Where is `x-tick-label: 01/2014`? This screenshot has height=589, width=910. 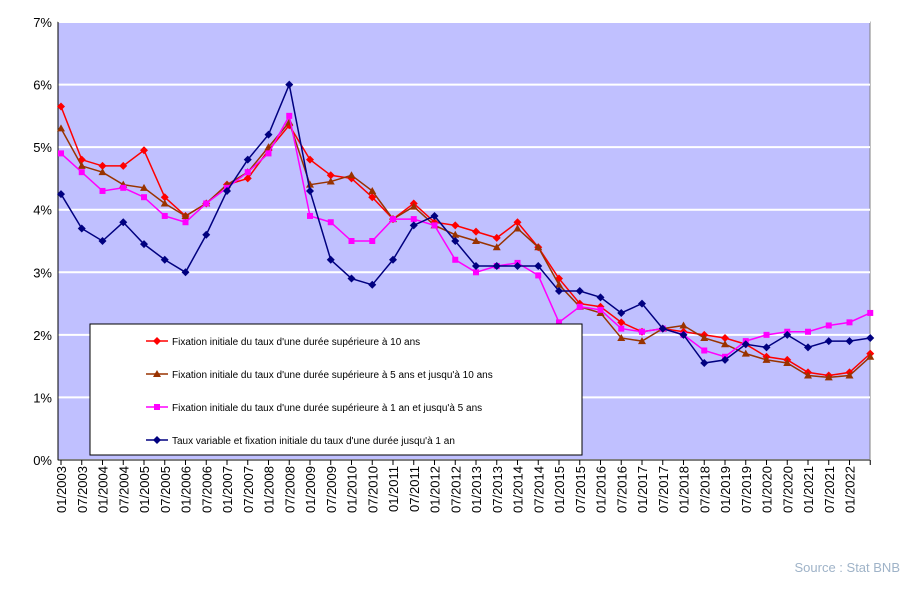 x-tick-label: 01/2014 is located at coordinates (518, 489).